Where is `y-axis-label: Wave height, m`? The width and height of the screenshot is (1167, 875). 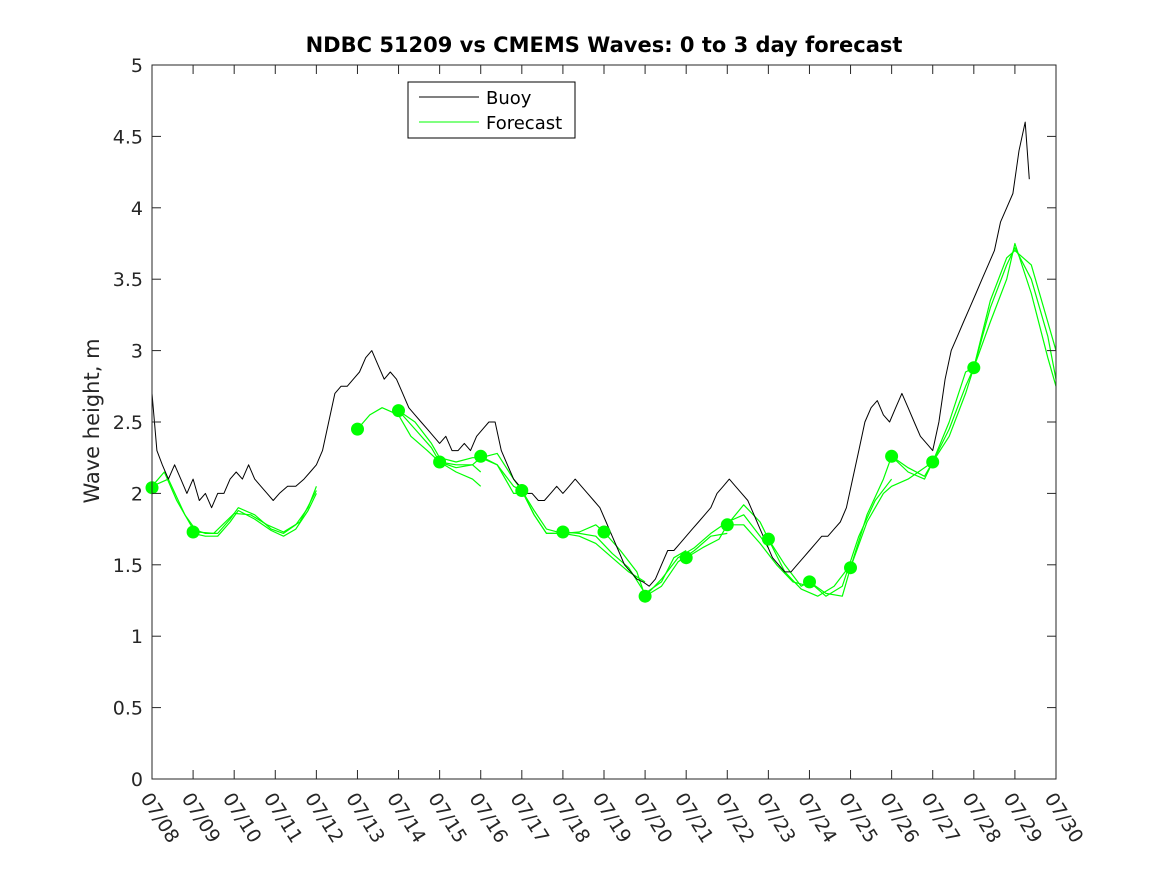
y-axis-label: Wave height, m is located at coordinates (92, 420).